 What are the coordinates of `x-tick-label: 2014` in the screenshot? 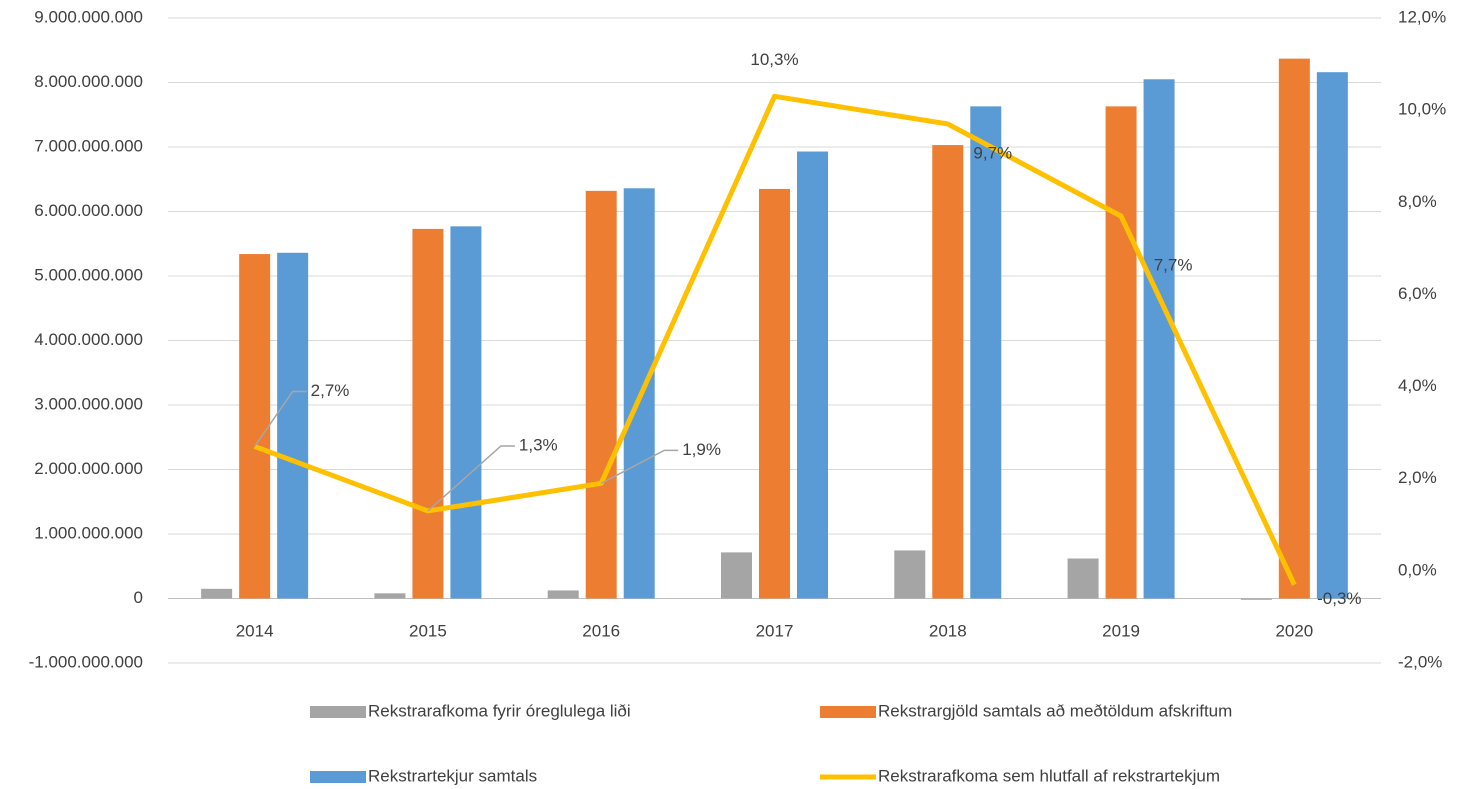 It's located at (255, 630).